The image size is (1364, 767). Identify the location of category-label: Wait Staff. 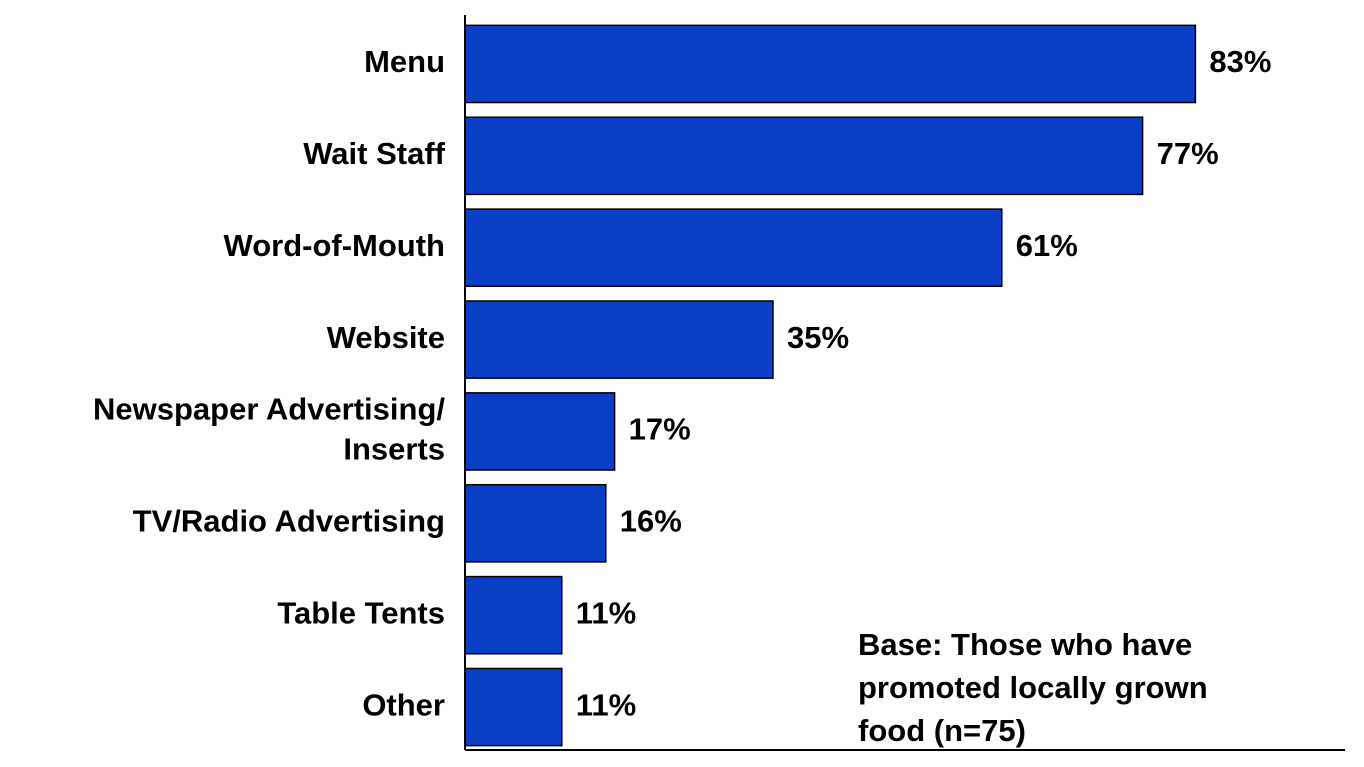
(374, 153).